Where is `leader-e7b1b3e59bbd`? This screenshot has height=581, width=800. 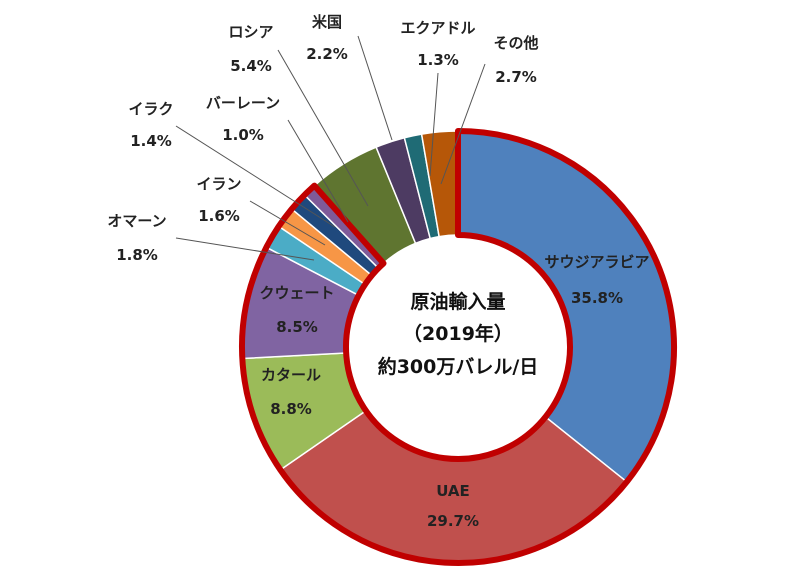 leader-e7b1b3e59bbd is located at coordinates (375, 88).